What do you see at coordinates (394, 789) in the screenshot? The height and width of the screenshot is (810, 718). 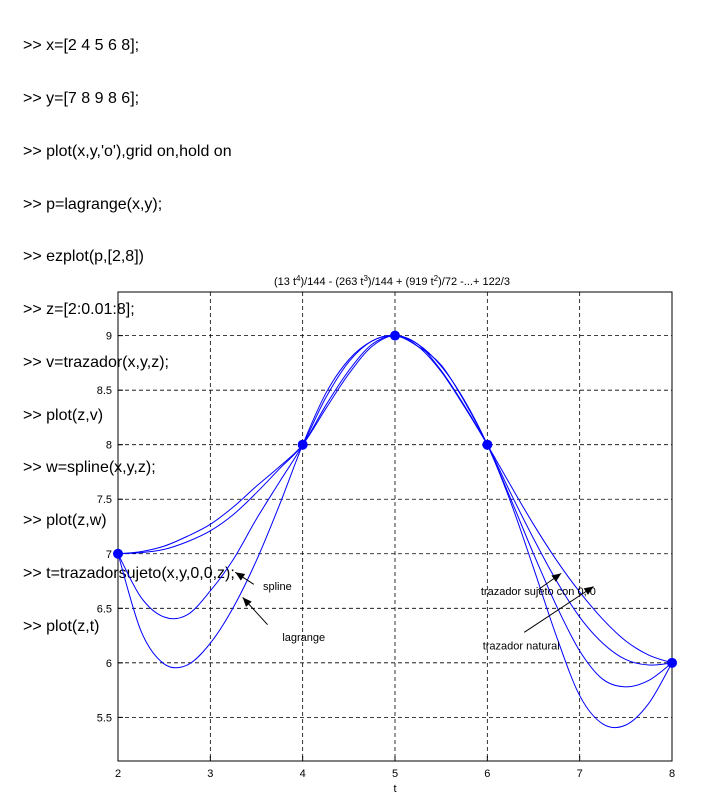 I see `x-axis-label: t` at bounding box center [394, 789].